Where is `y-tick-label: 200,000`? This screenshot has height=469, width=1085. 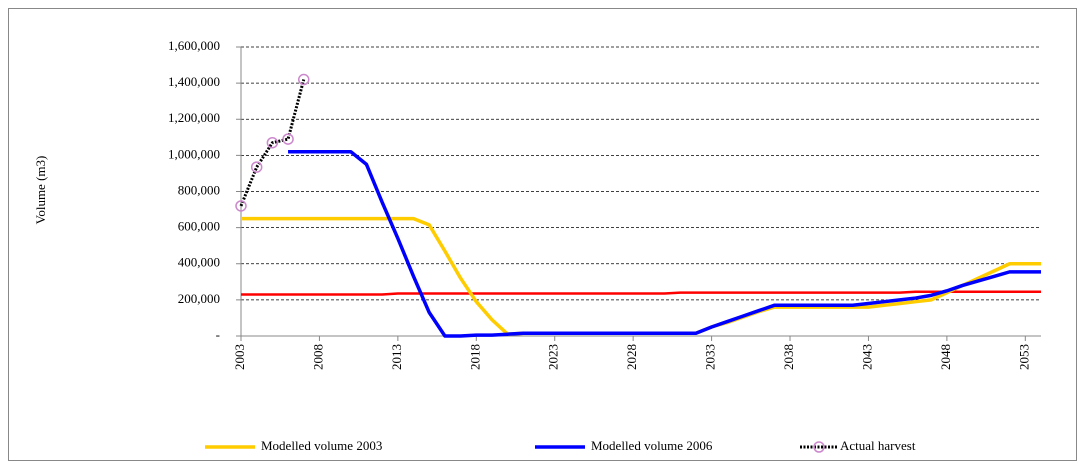
y-tick-label: 200,000 is located at coordinates (199, 298).